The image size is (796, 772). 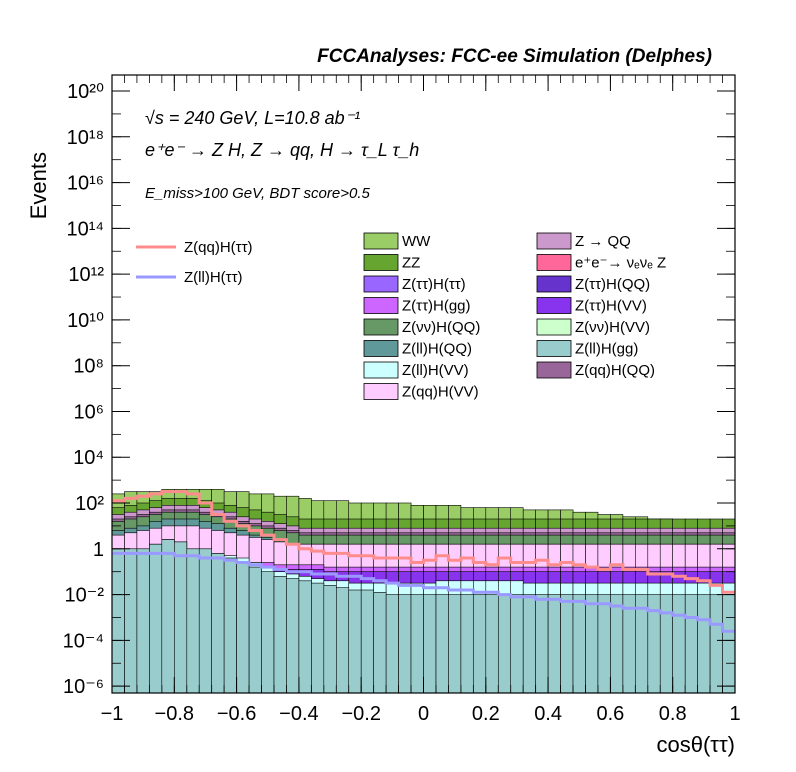 What do you see at coordinates (83, 641) in the screenshot?
I see `y-tick-label: 10⁻⁴` at bounding box center [83, 641].